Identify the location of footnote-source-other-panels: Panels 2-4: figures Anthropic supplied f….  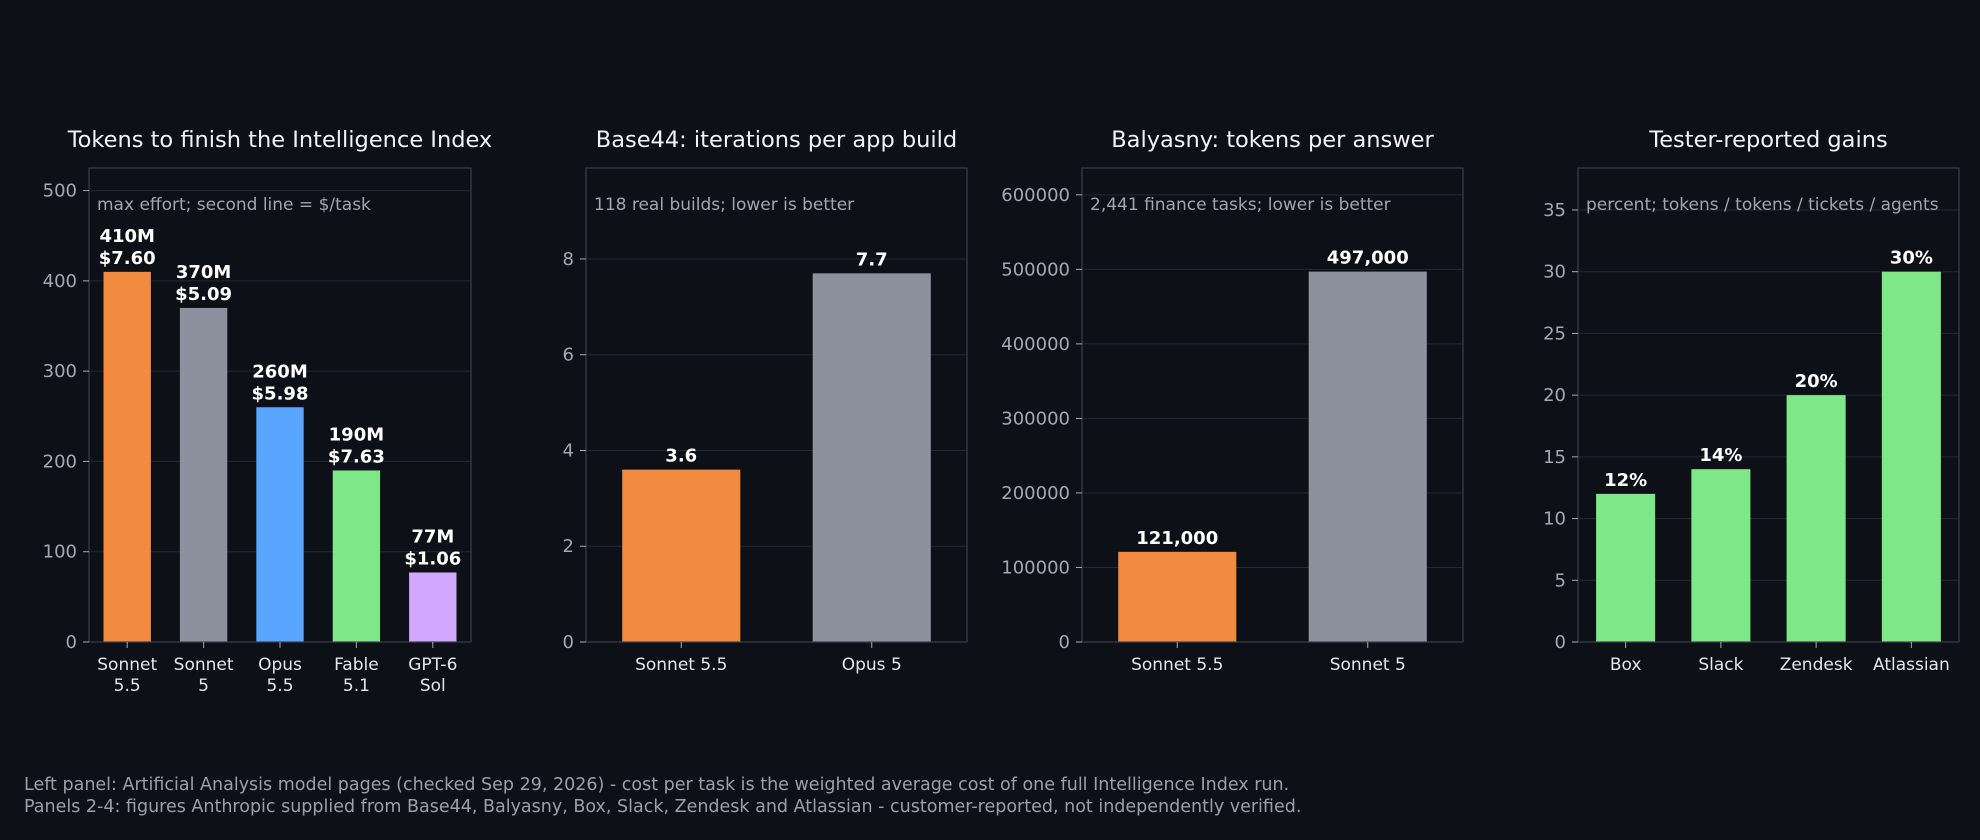
(663, 807).